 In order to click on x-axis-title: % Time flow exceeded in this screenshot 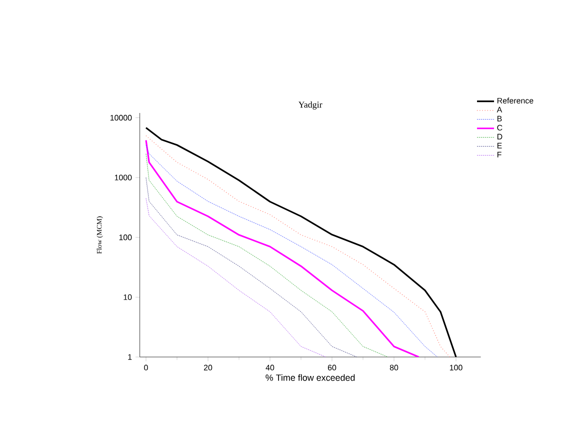, I will do `click(310, 377)`.